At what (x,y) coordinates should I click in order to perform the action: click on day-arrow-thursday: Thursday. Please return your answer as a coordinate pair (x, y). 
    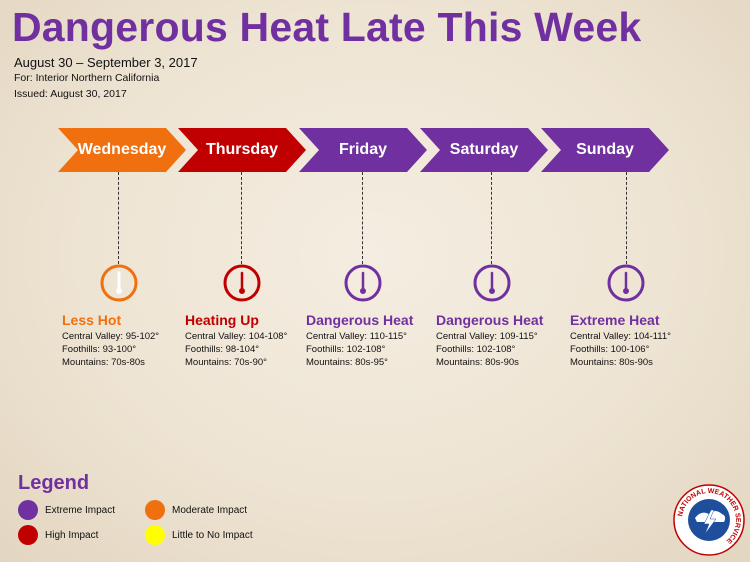
    Looking at the image, I should click on (242, 150).